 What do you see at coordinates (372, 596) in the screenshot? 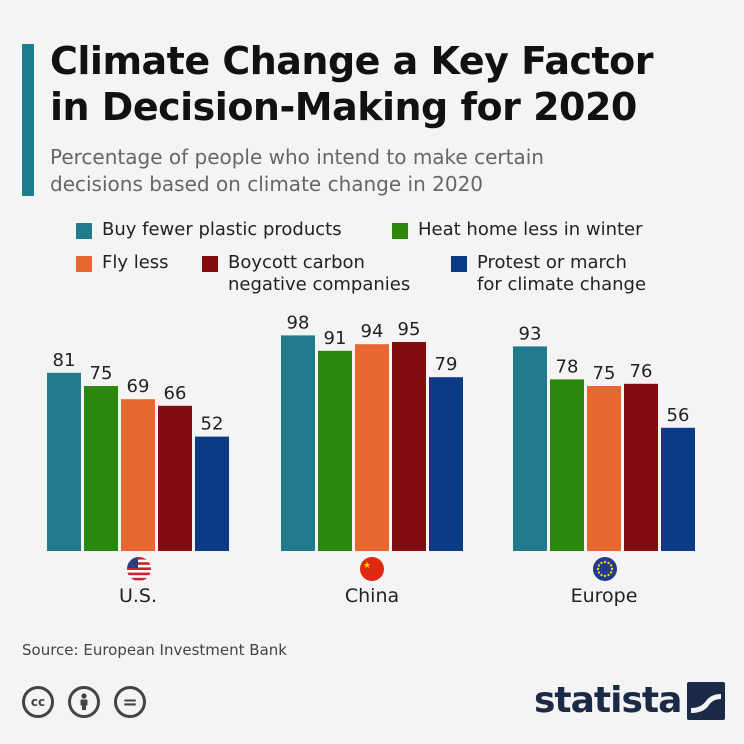
I see `category-label-china: China` at bounding box center [372, 596].